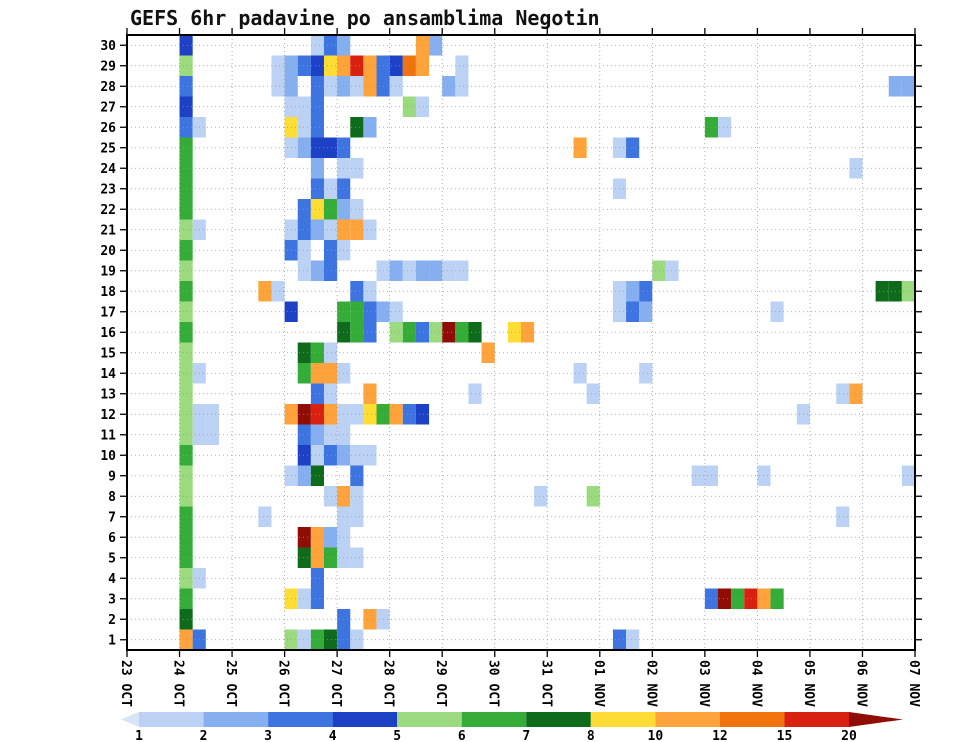 The width and height of the screenshot is (960, 742). What do you see at coordinates (108, 312) in the screenshot?
I see `y-tick-label: 17` at bounding box center [108, 312].